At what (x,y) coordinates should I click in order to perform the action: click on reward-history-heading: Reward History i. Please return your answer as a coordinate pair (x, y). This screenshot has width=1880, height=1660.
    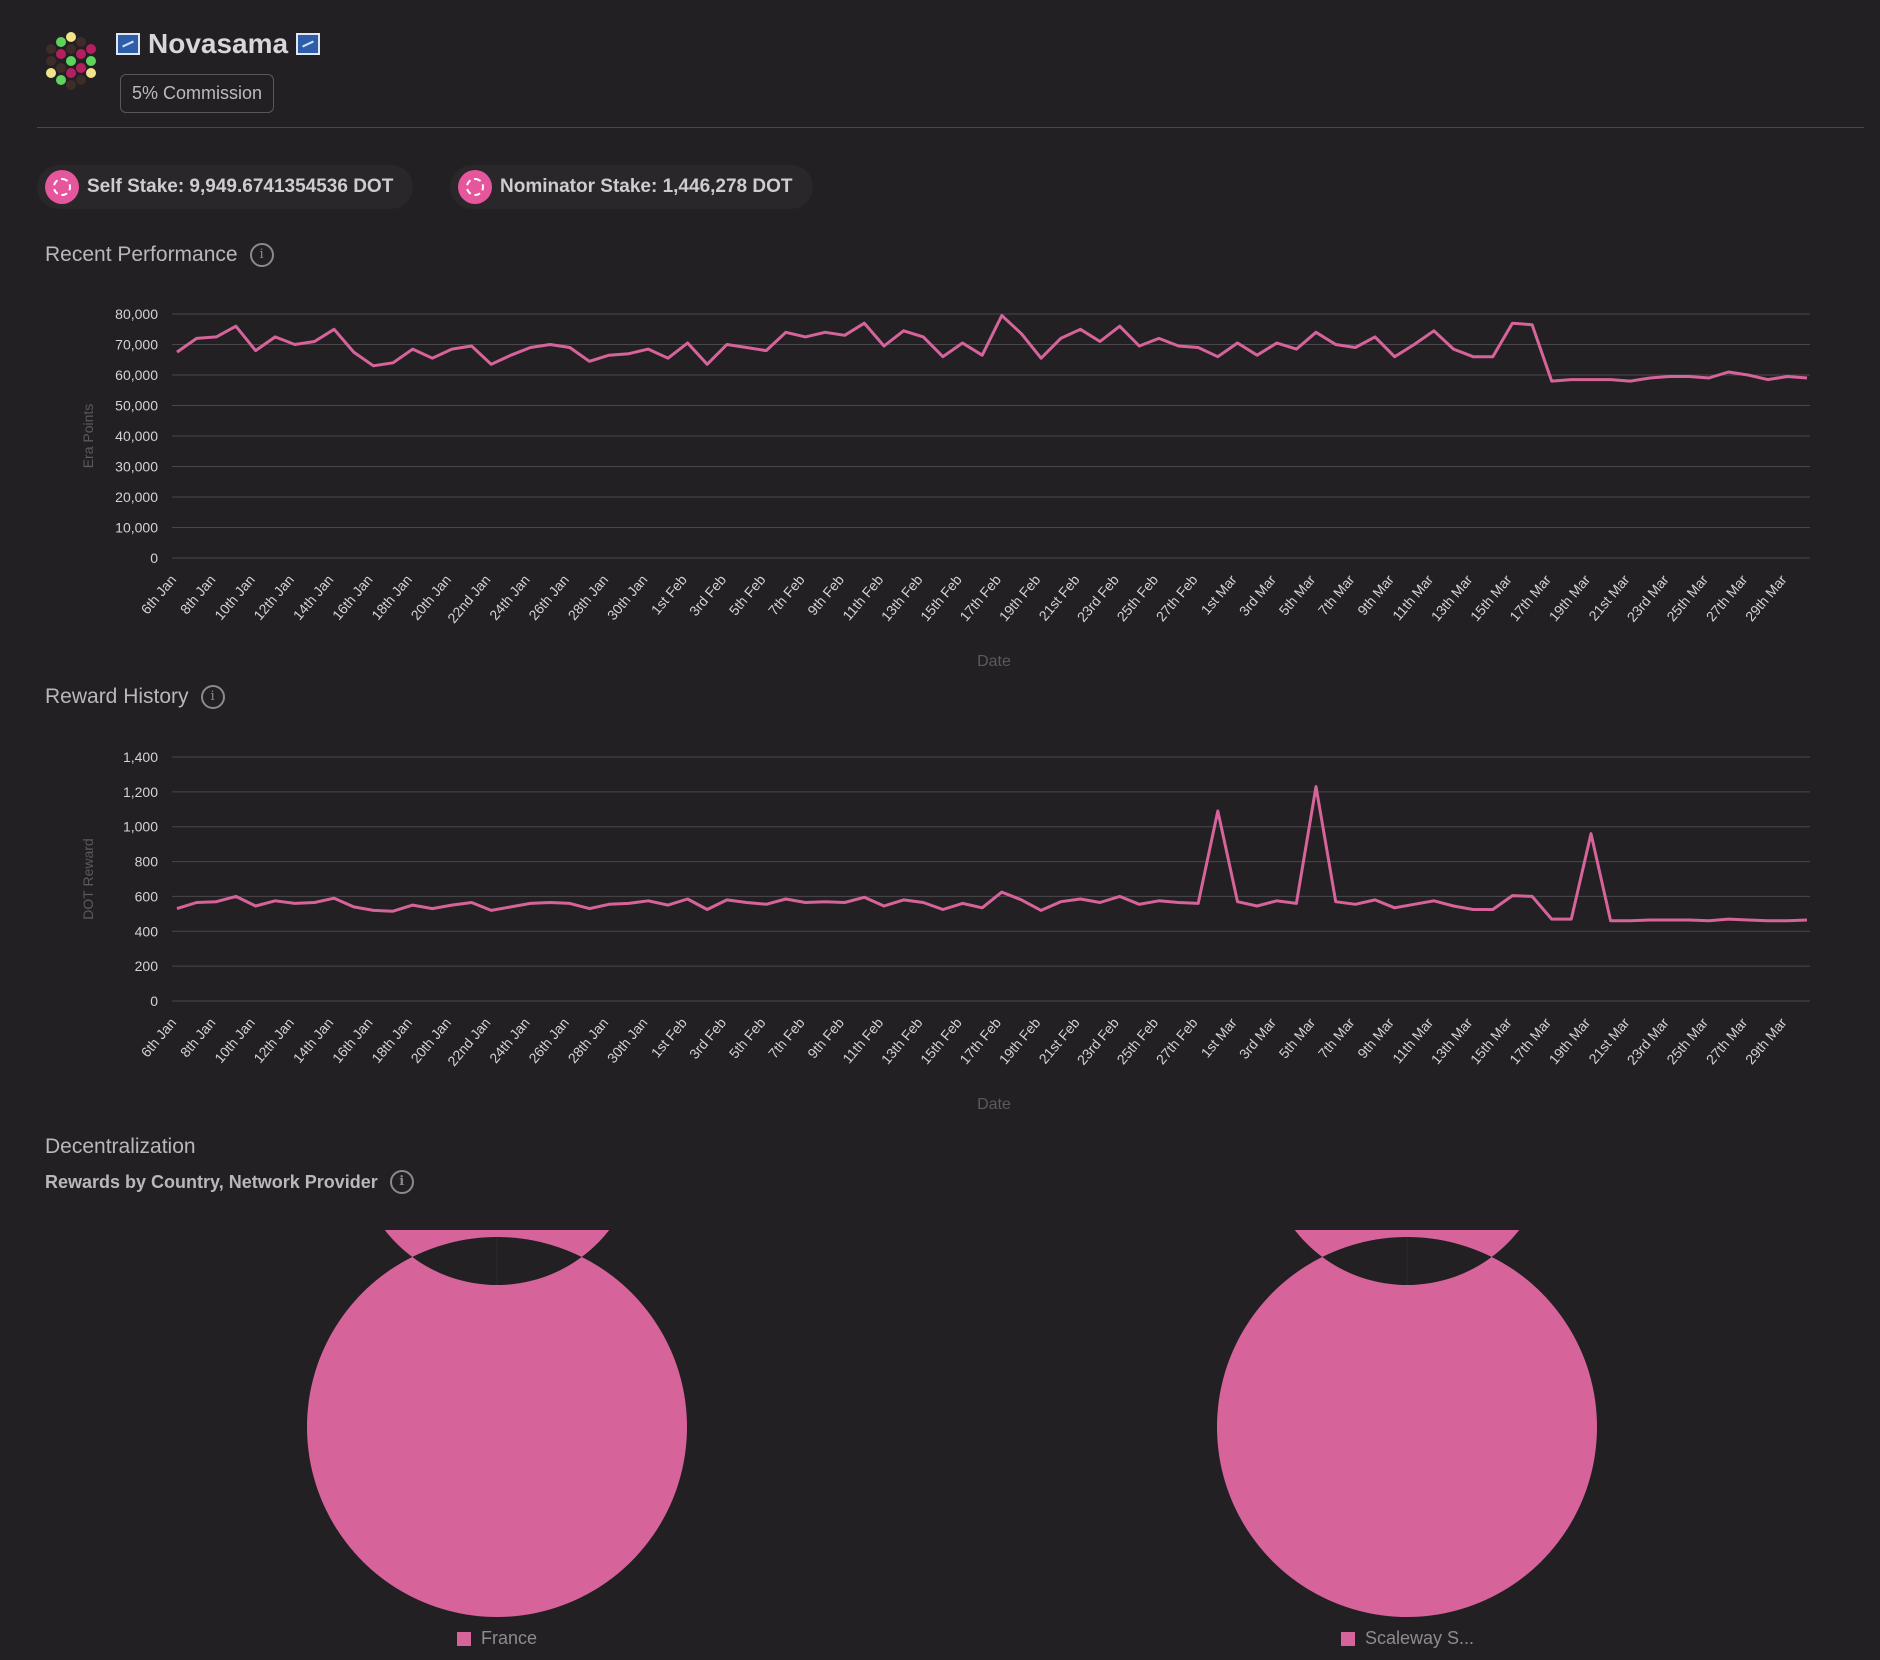
    Looking at the image, I should click on (135, 697).